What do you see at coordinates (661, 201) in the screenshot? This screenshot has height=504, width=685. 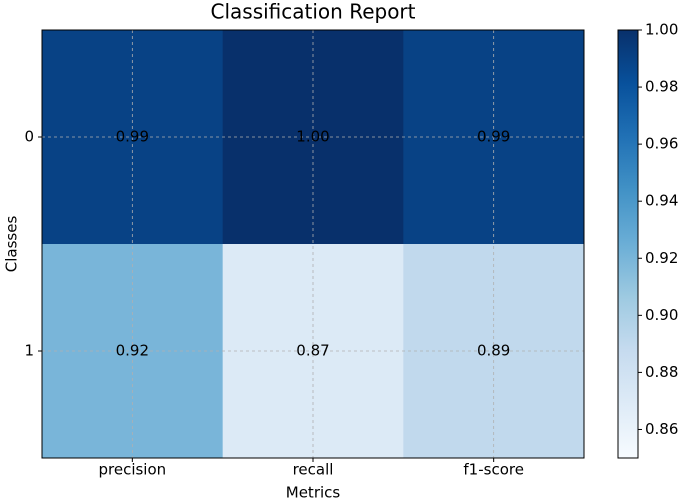 I see `colorbar-tick-label: 0.94` at bounding box center [661, 201].